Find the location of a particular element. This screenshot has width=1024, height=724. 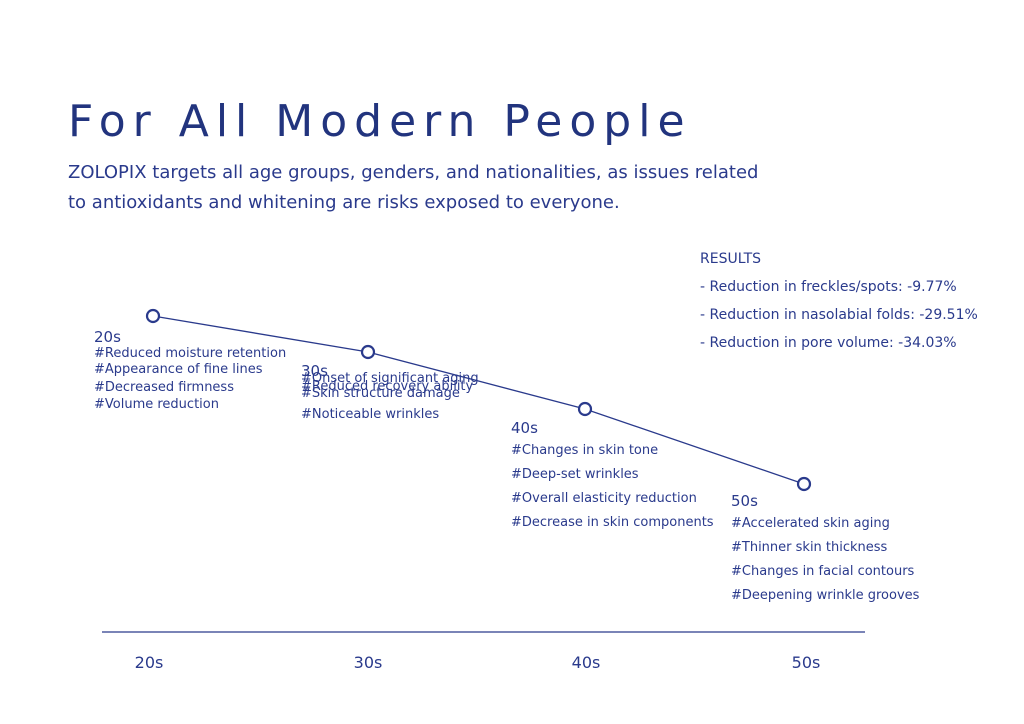

symptom-tag: #Noticeable wrinkles is located at coordinates (370, 414).